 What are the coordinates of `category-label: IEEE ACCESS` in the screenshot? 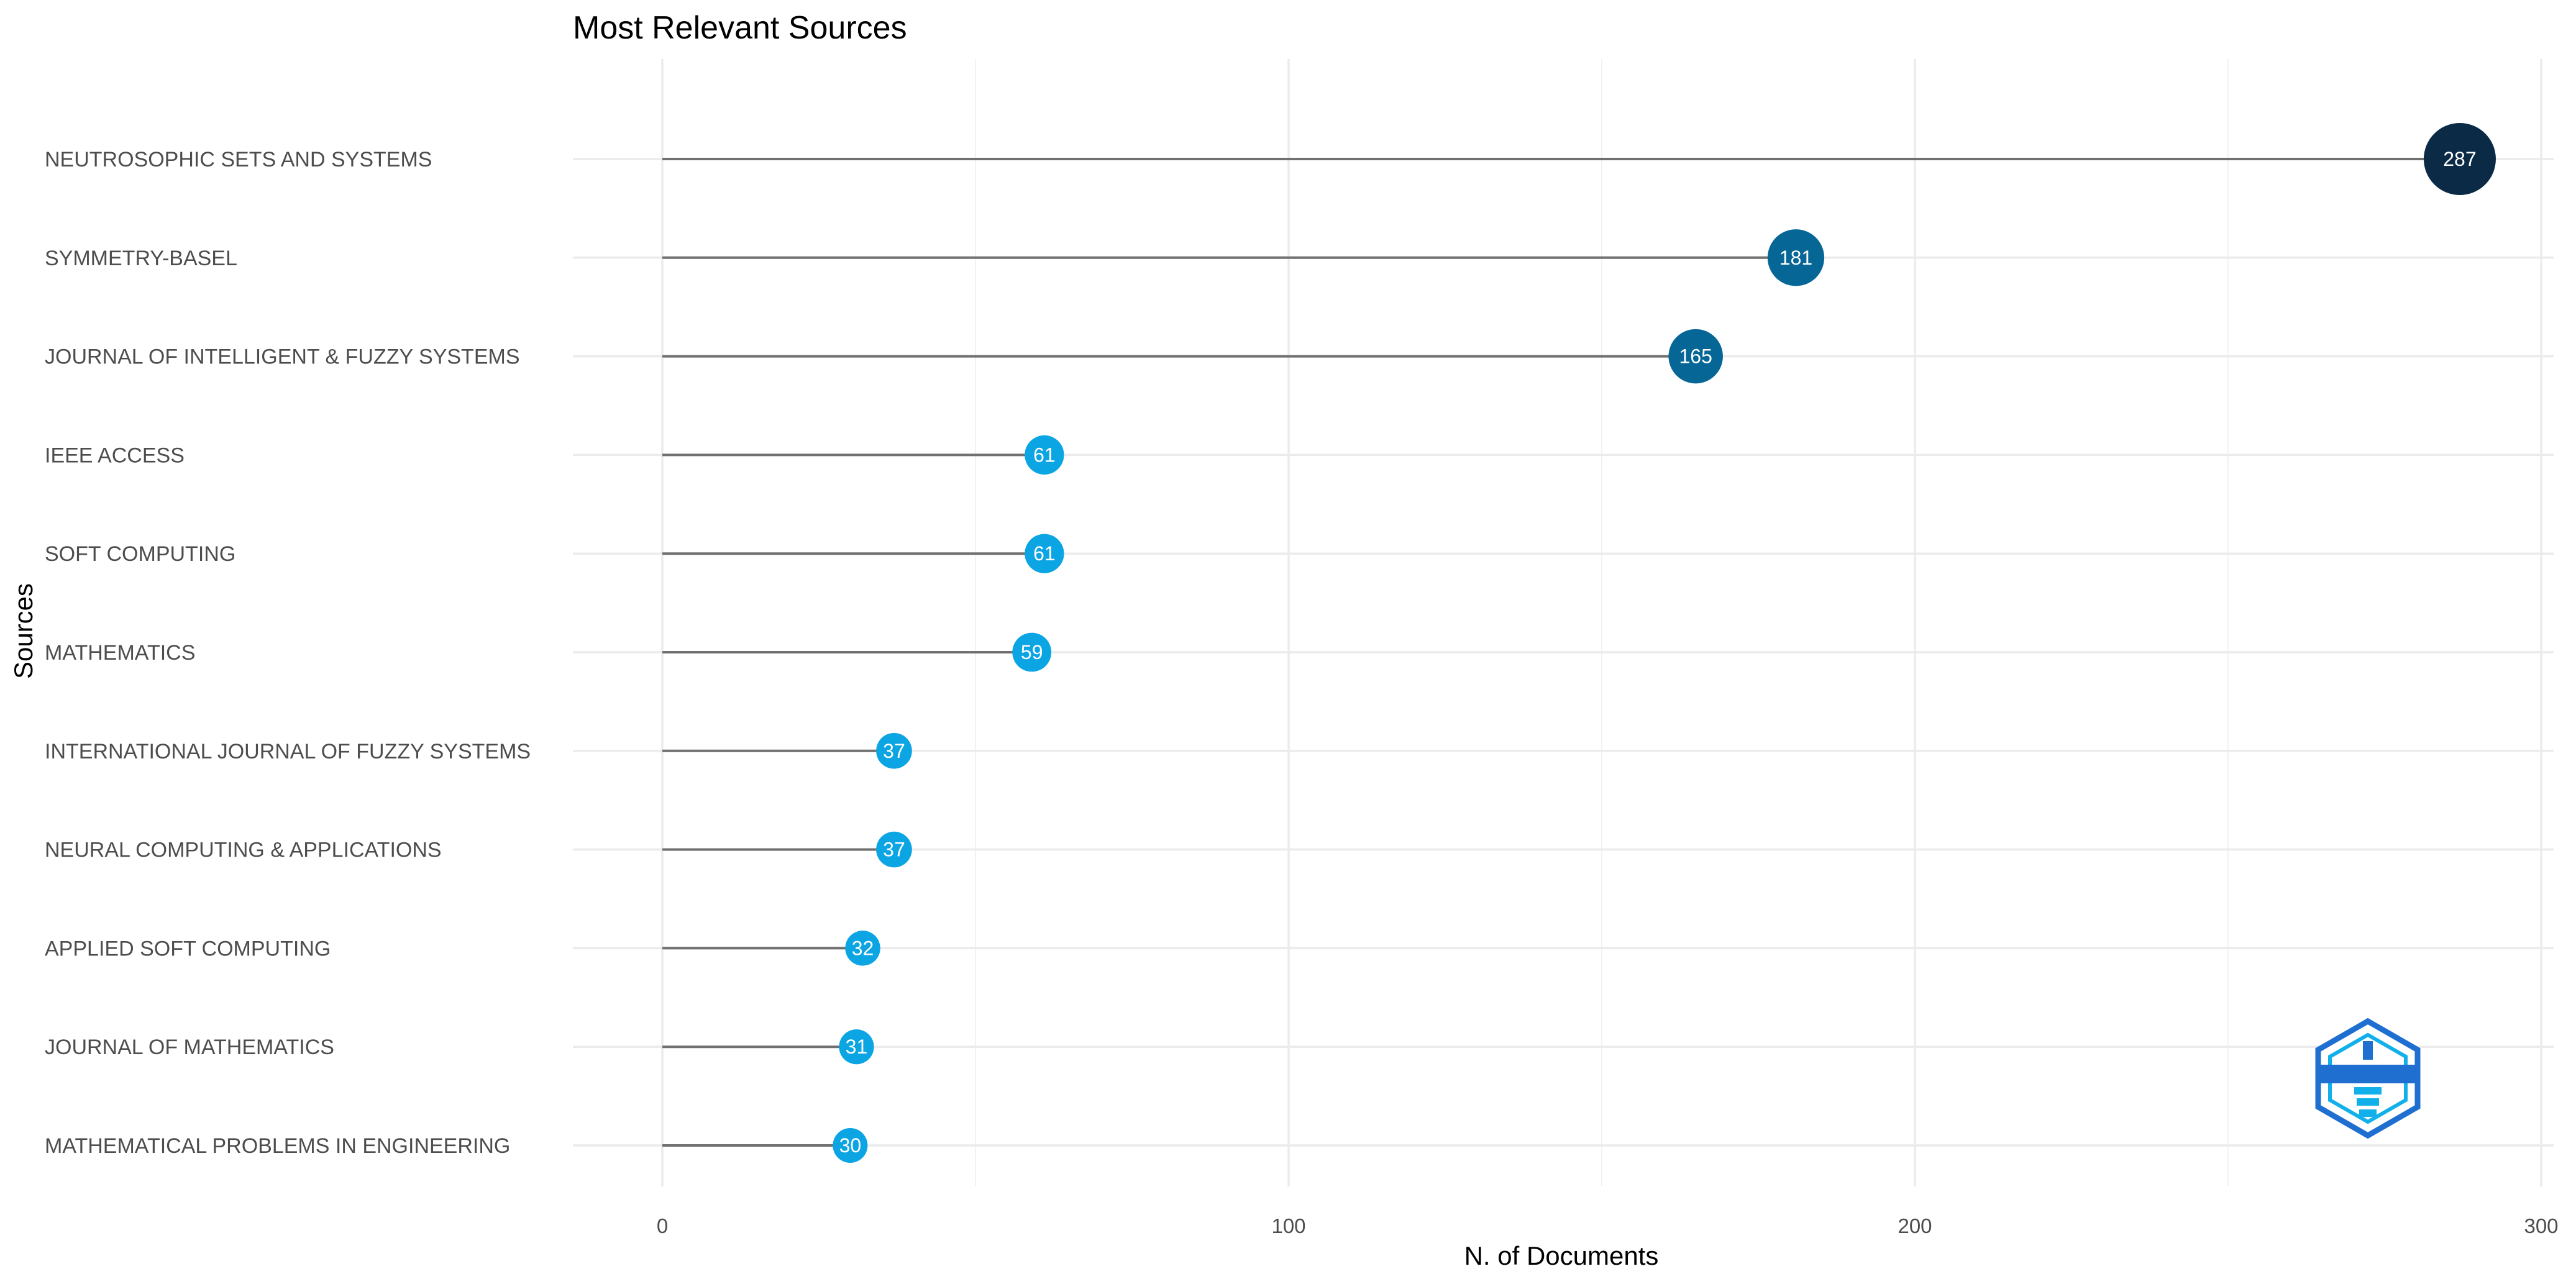 It's located at (115, 456).